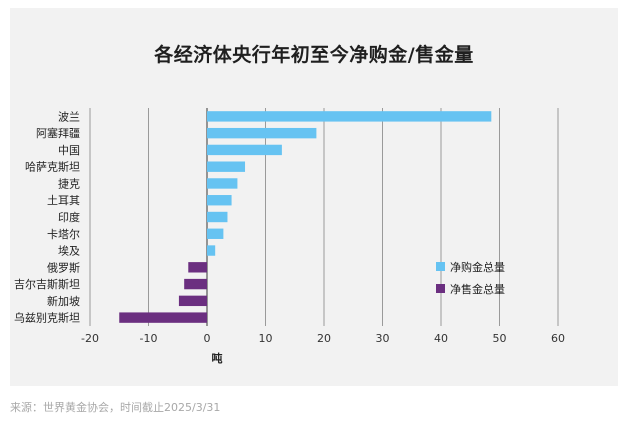 The height and width of the screenshot is (423, 626). What do you see at coordinates (500, 338) in the screenshot?
I see `x-tick-label: 50` at bounding box center [500, 338].